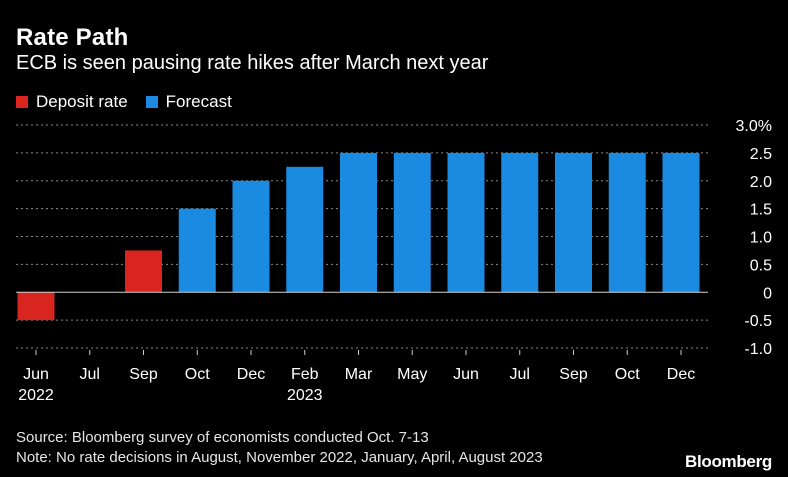 This screenshot has width=788, height=477. What do you see at coordinates (151, 102) in the screenshot?
I see `legend-swatch-forecast` at bounding box center [151, 102].